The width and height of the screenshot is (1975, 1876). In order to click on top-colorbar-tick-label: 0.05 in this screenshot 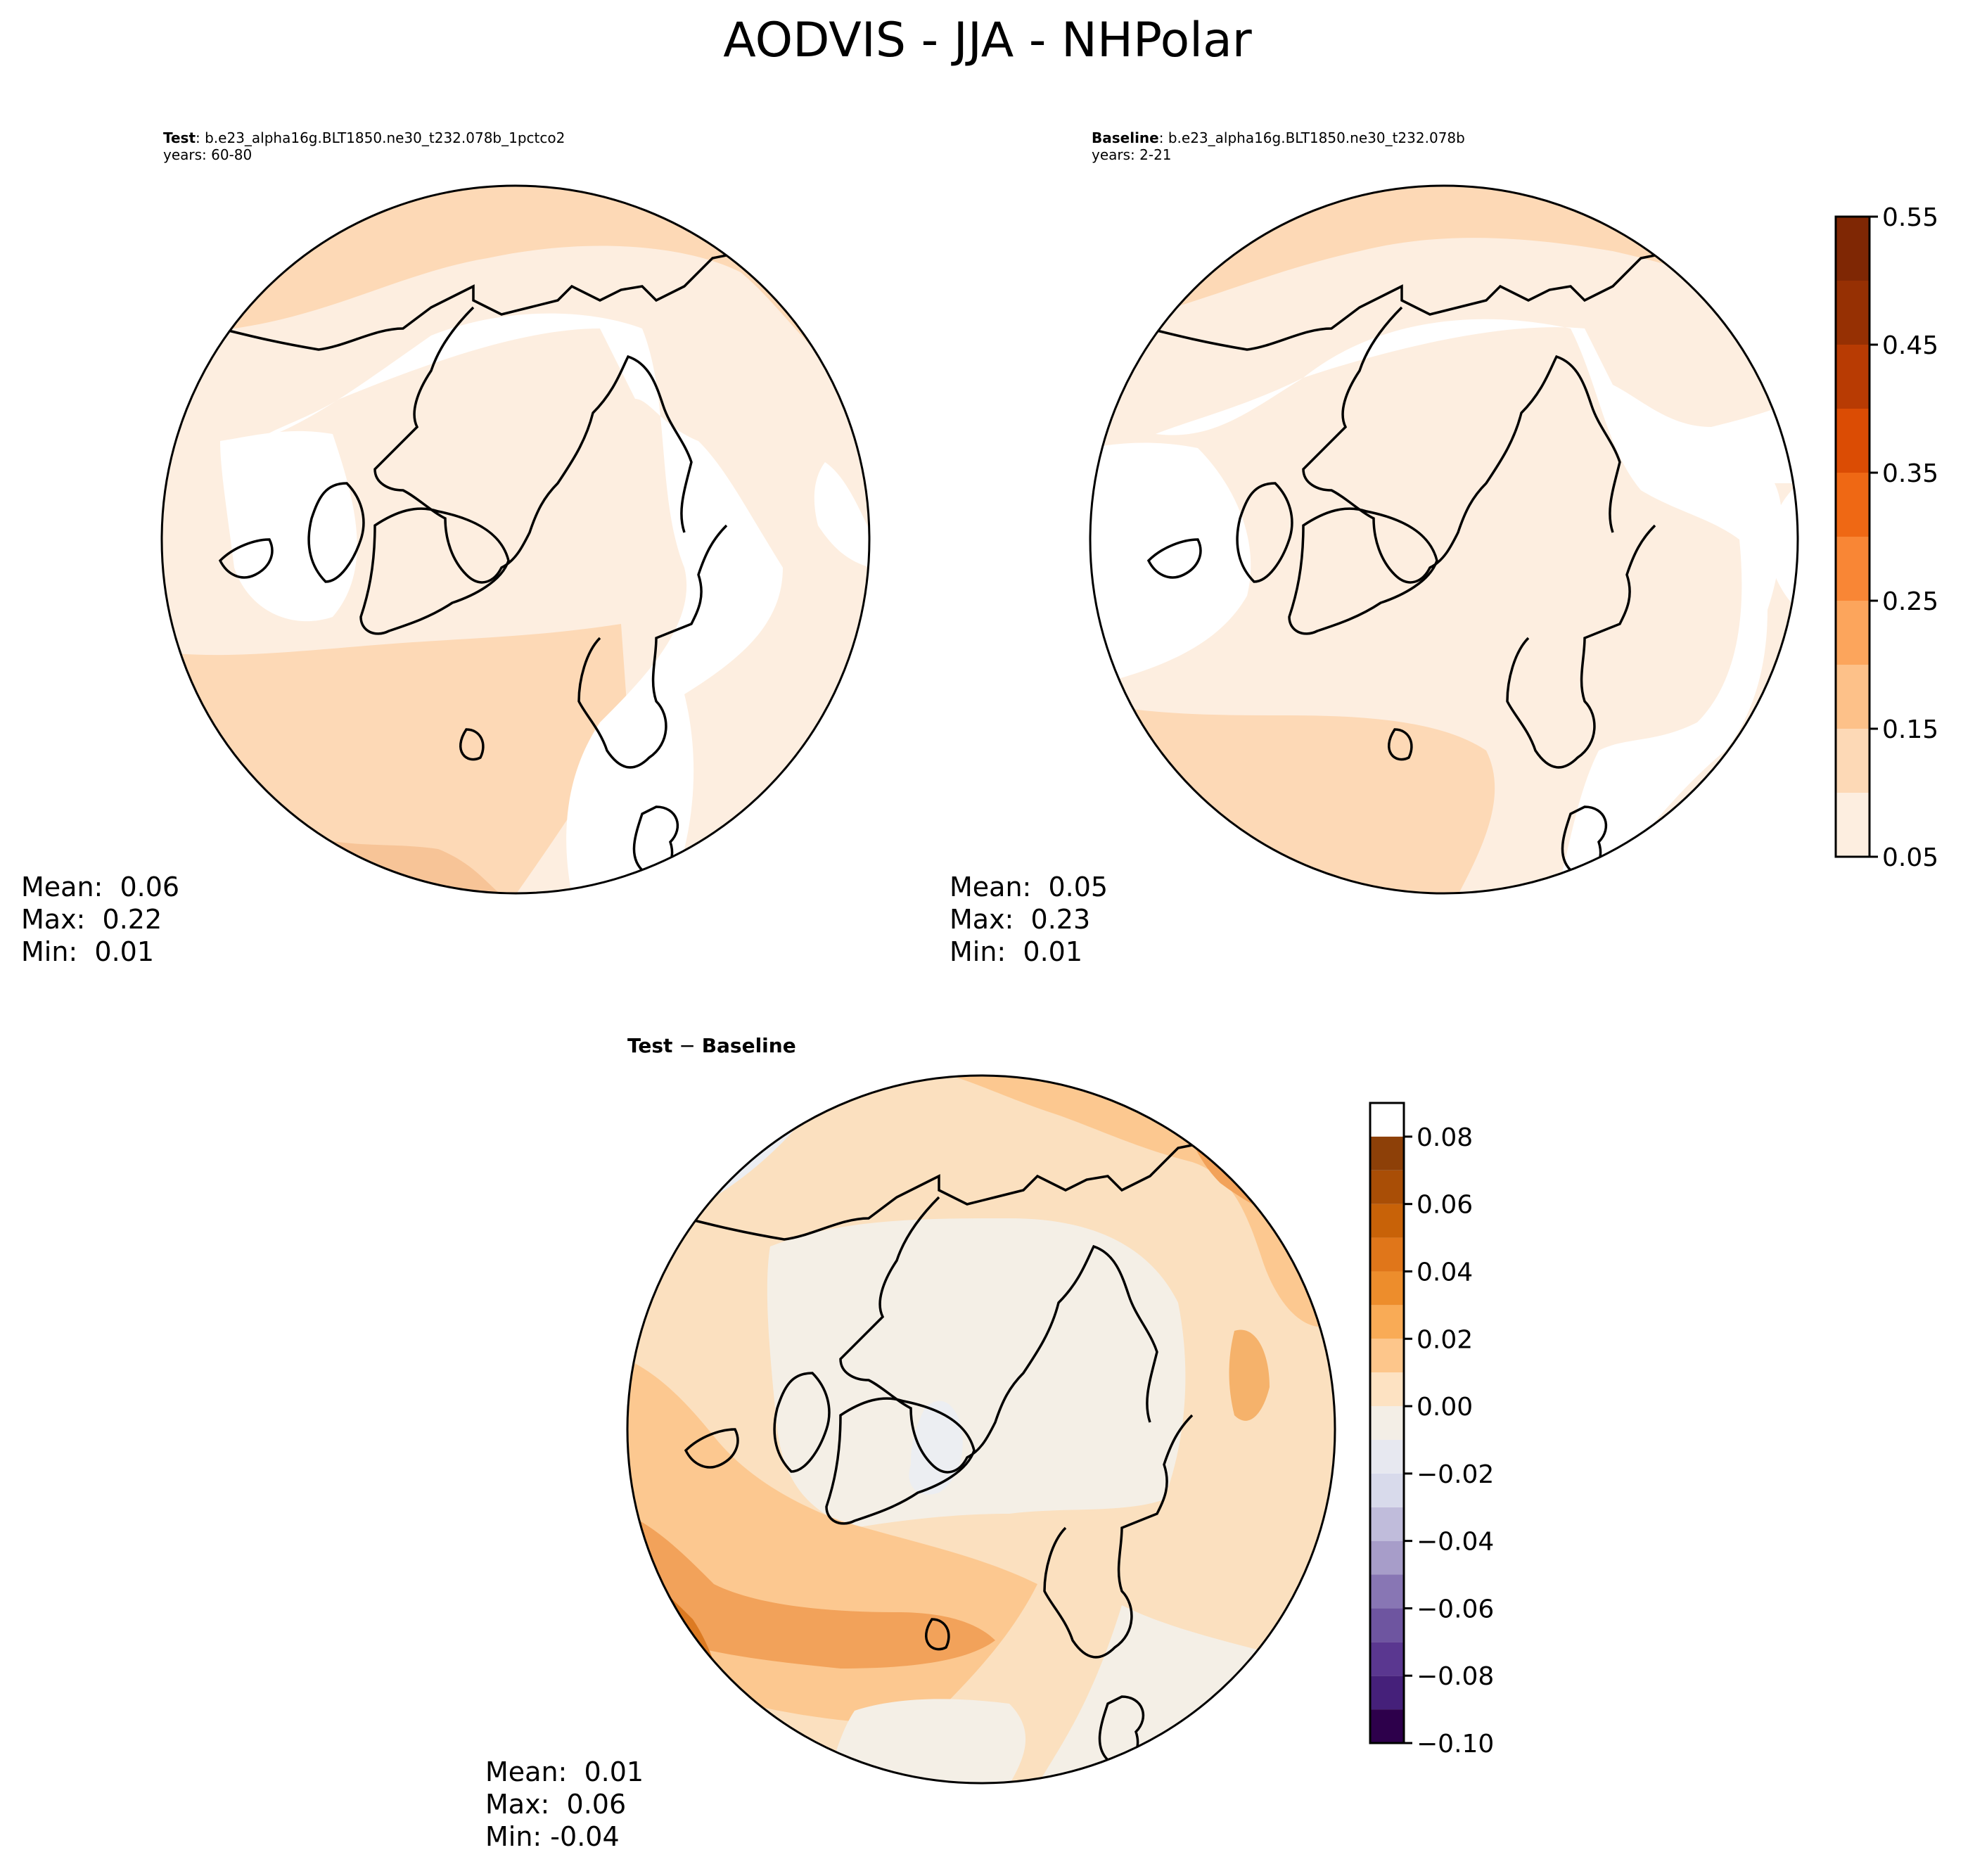, I will do `click(1910, 857)`.